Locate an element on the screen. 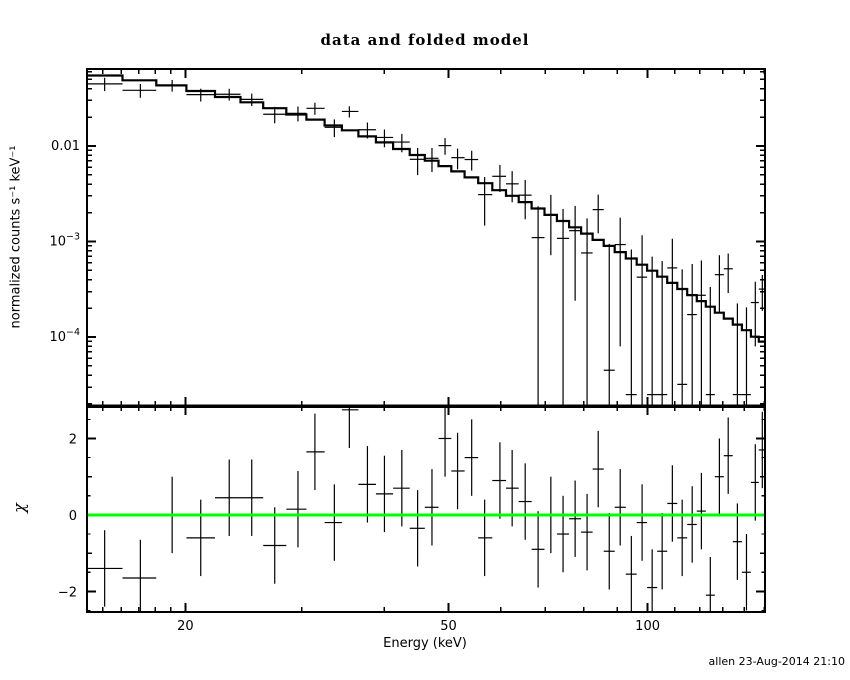 Image resolution: width=850 pixels, height=680 pixels. y-tick-label: 0.01 is located at coordinates (65, 146).